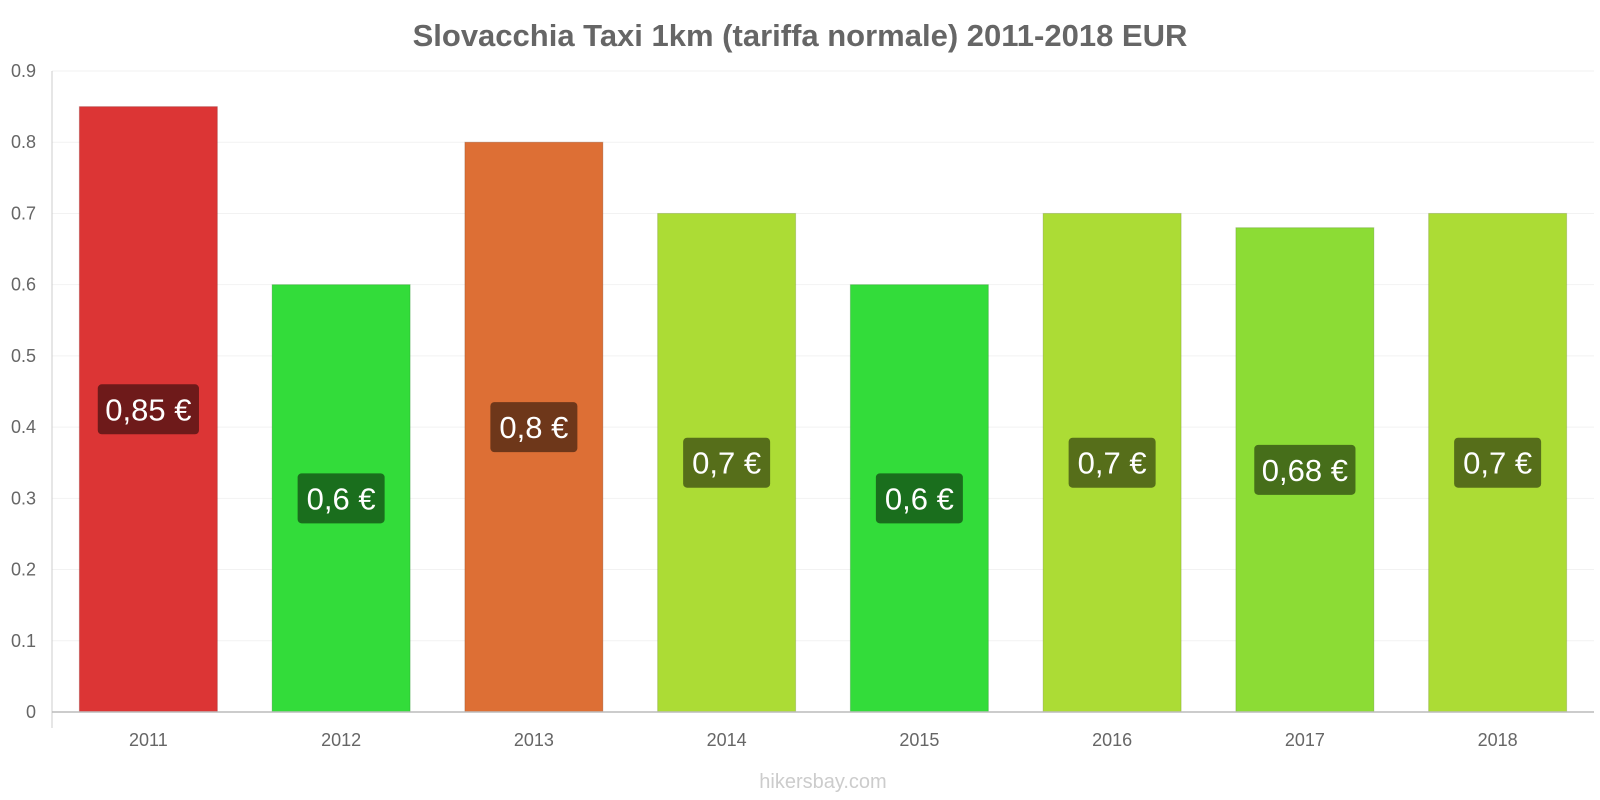 The image size is (1600, 800). Describe the element at coordinates (823, 730) in the screenshot. I see `x-axis: 2011 2012 2013 2014 2015 2016 2017 2018` at that location.